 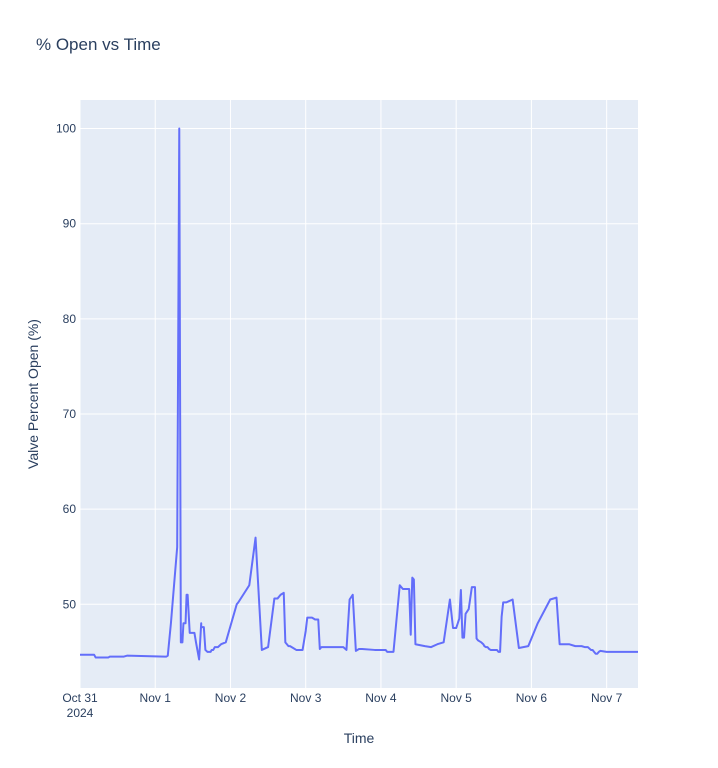 I want to click on x-axis-title: Time, so click(x=359, y=738).